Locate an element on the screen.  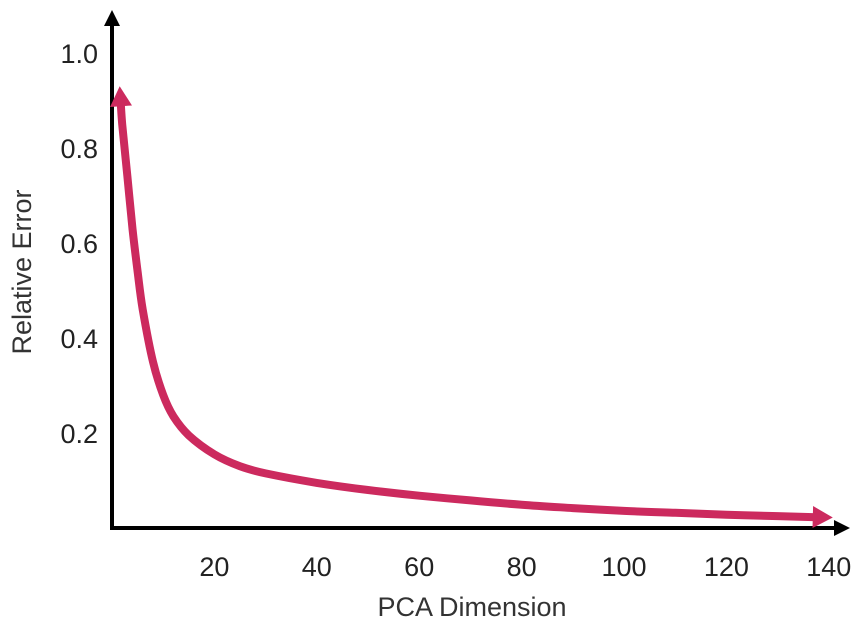
y-tick-label: 0.6 is located at coordinates (79, 244).